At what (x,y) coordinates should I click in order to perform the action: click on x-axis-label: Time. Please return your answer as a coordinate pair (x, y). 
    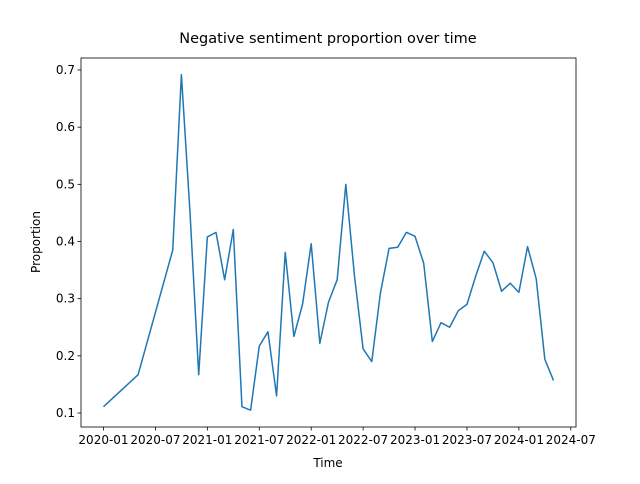
    Looking at the image, I should click on (327, 463).